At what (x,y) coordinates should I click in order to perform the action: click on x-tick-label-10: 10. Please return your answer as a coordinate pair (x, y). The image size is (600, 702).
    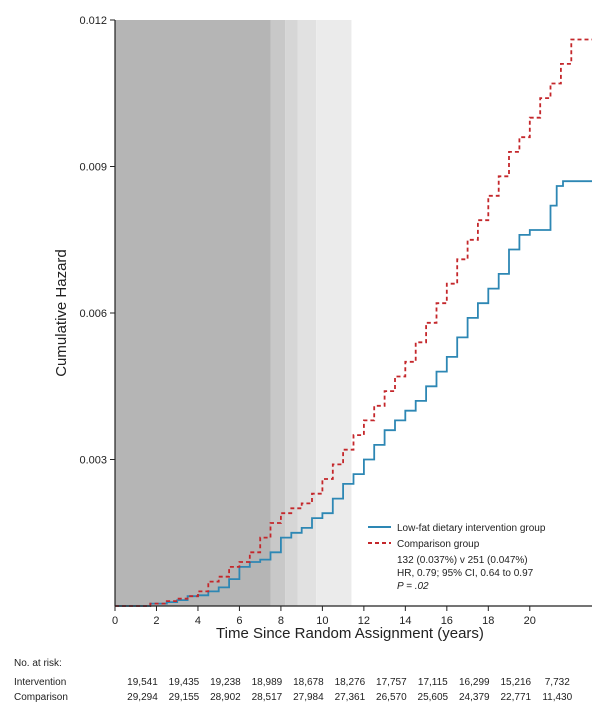
    Looking at the image, I should click on (322, 621).